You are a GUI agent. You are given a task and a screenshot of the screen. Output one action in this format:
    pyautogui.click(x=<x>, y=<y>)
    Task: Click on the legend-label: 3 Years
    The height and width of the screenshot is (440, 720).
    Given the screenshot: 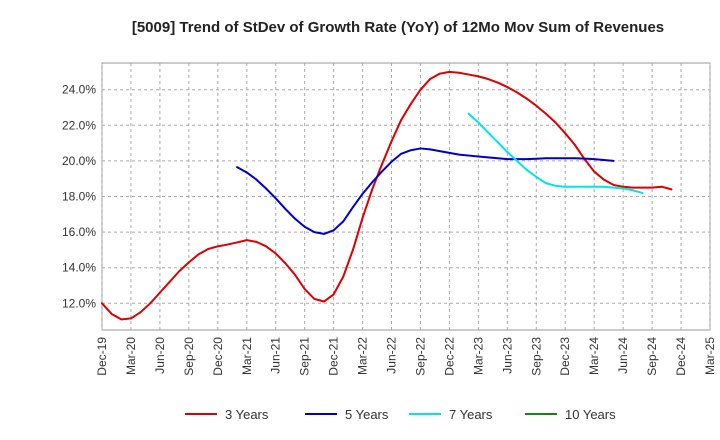 What is the action you would take?
    pyautogui.click(x=247, y=414)
    